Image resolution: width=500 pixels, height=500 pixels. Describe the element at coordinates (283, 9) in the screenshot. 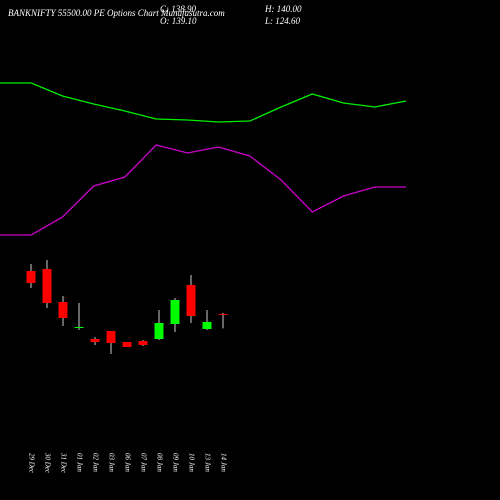

I see `ohlc-label: H: 140.00` at that location.